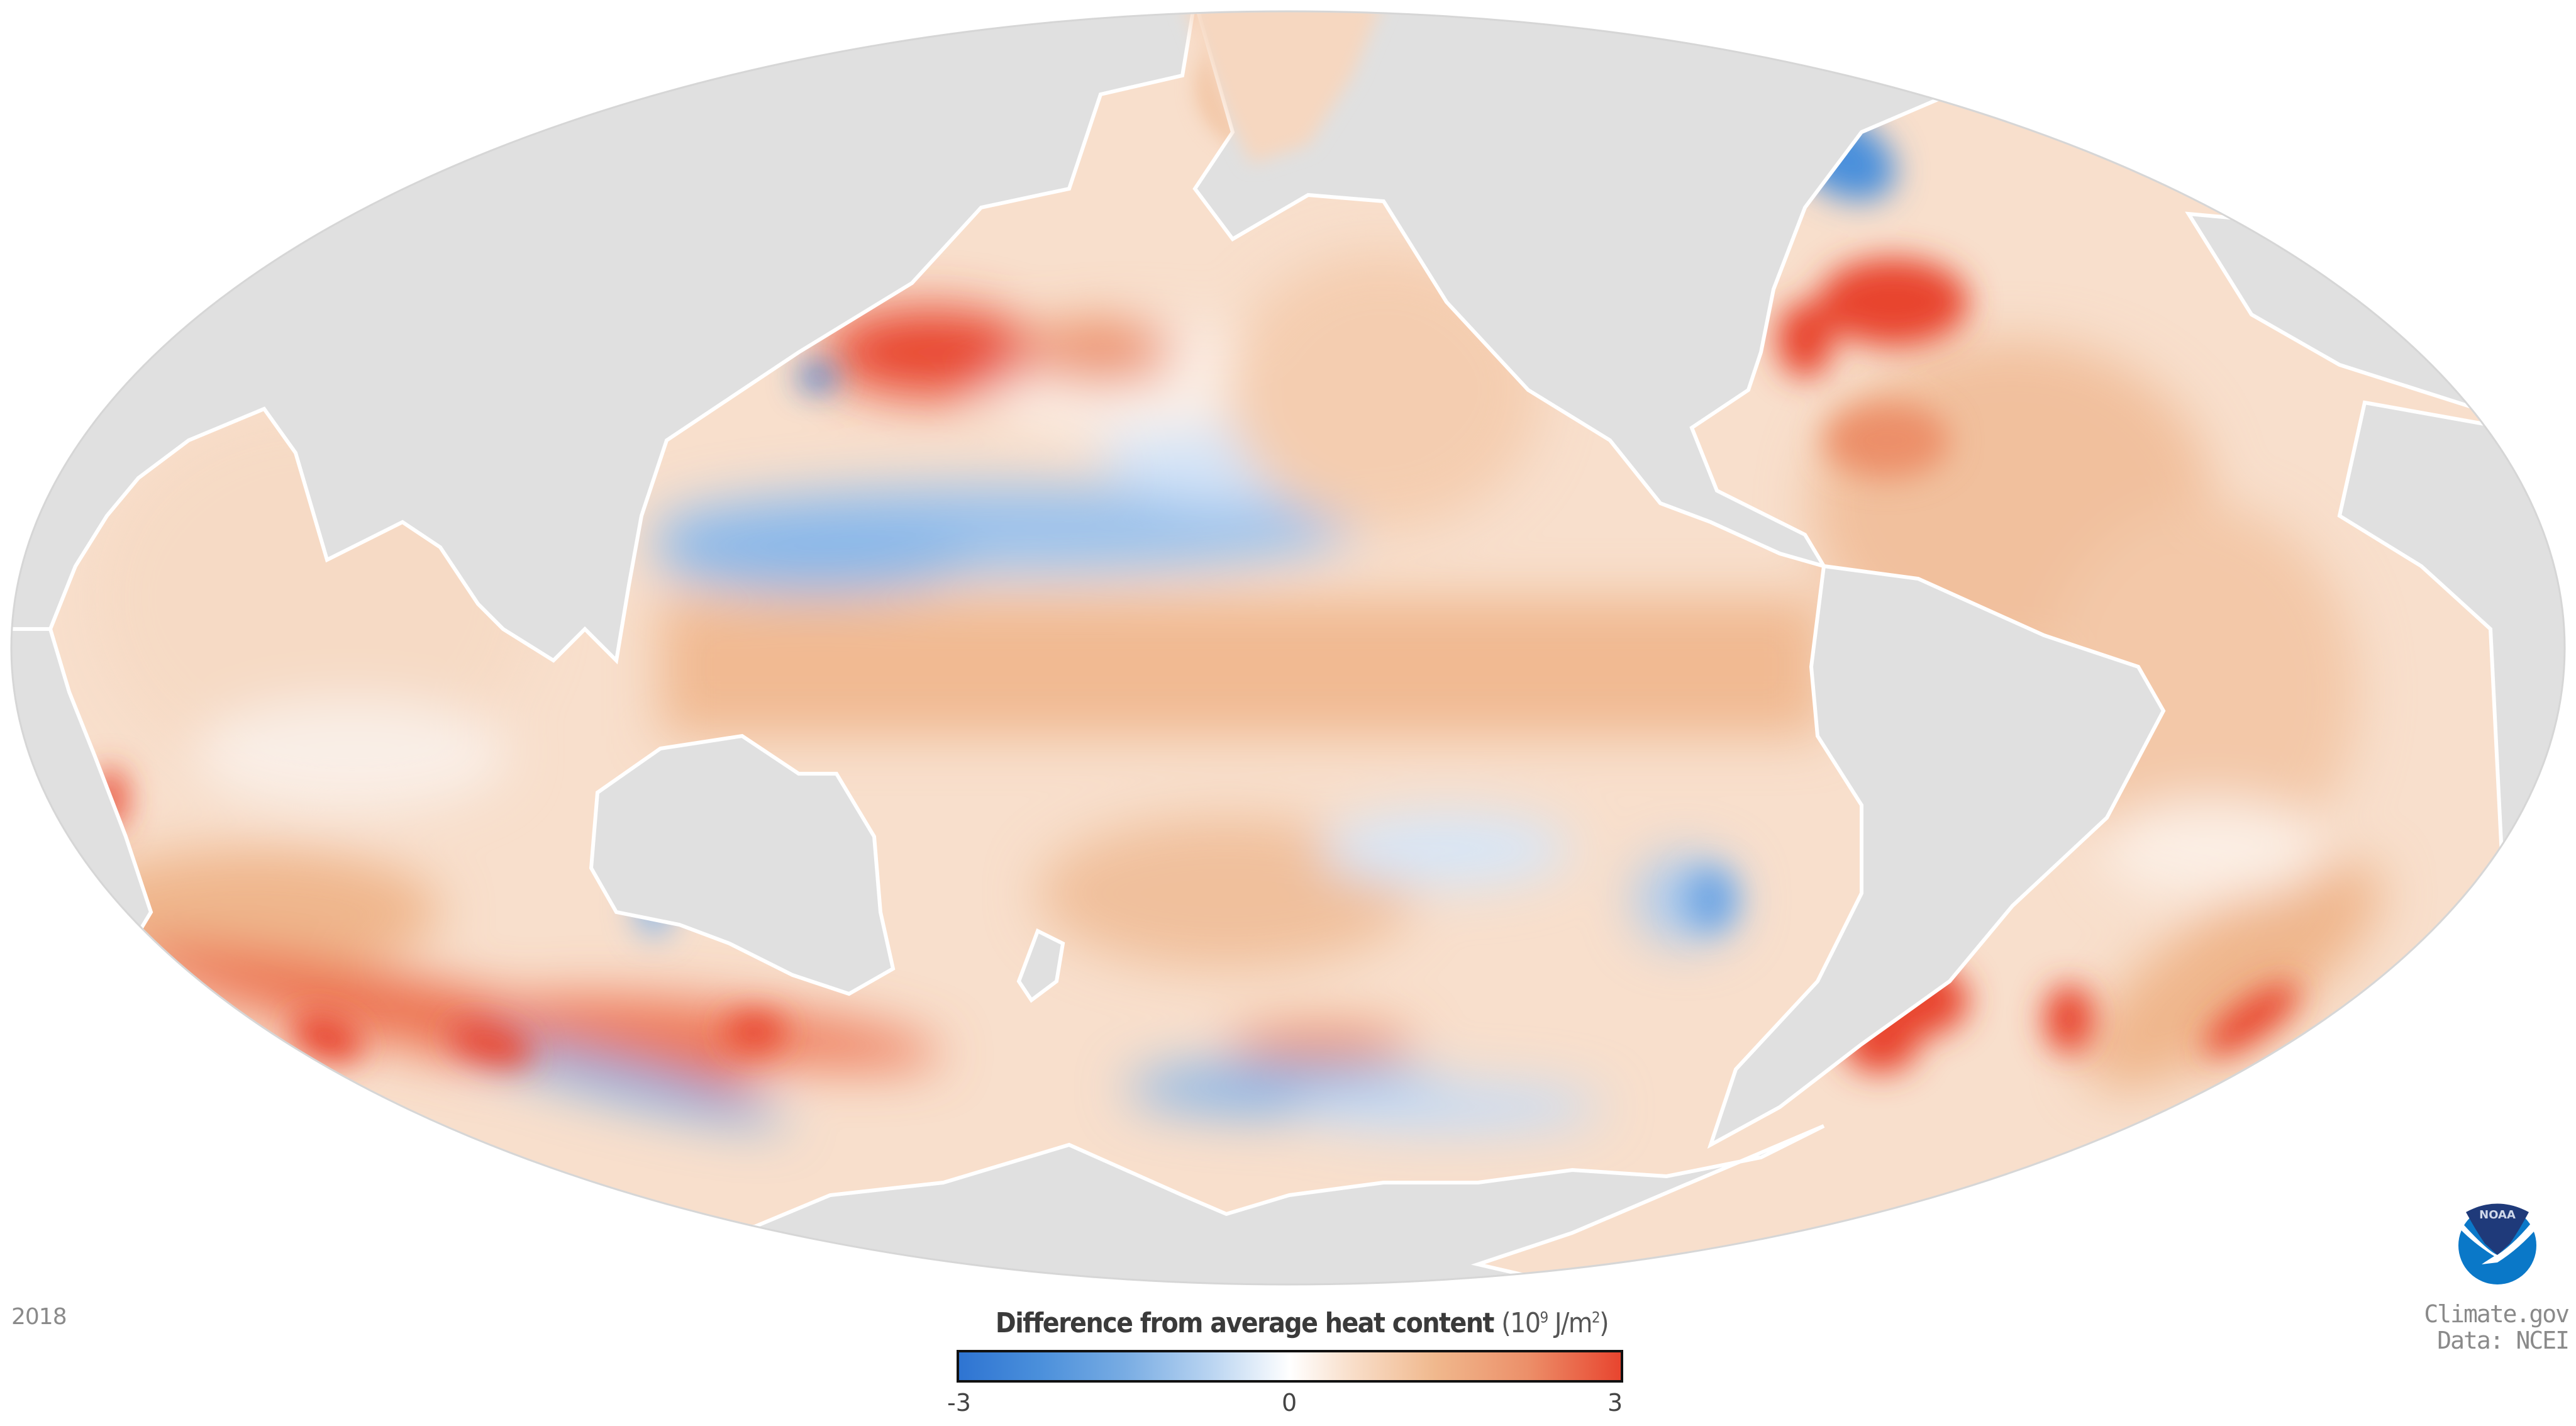  I want to click on credits: Climate.gov Data: NCEI, so click(2497, 1327).